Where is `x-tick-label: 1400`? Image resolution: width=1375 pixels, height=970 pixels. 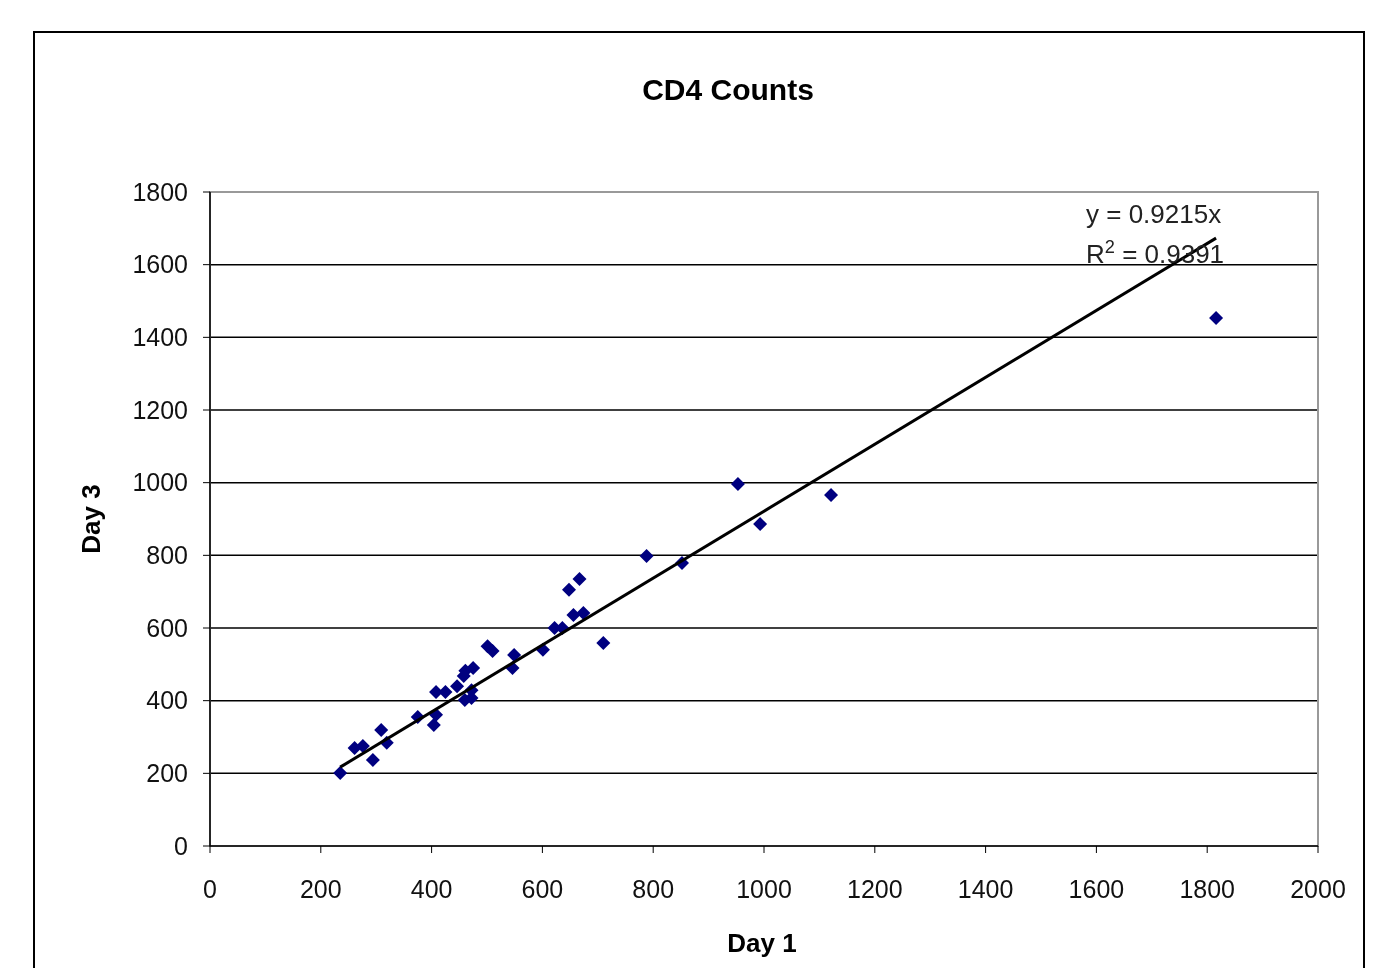
x-tick-label: 1400 is located at coordinates (985, 889).